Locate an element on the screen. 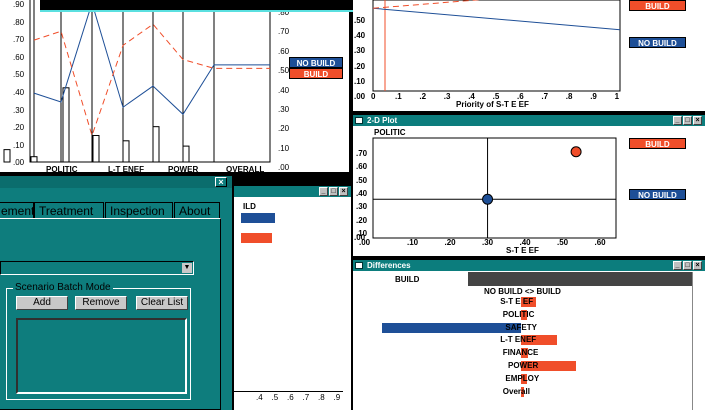 This screenshot has width=705, height=410. batch-list is located at coordinates (101, 356).